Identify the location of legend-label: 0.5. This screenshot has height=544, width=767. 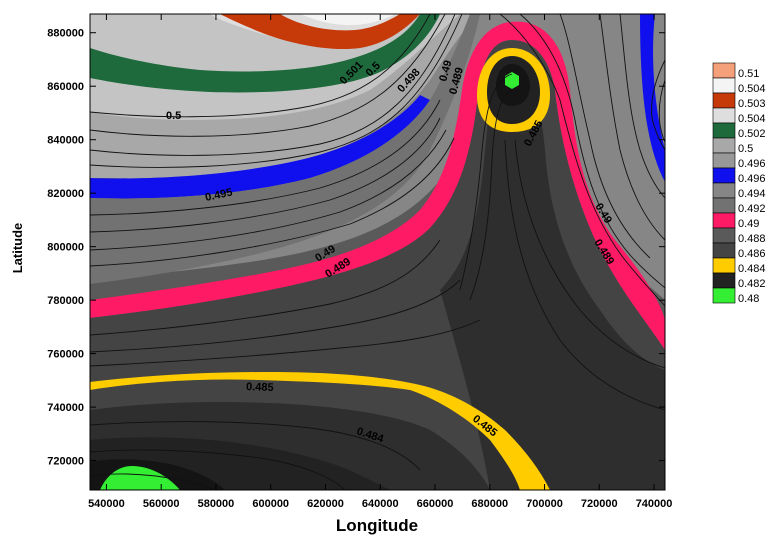
(745, 149).